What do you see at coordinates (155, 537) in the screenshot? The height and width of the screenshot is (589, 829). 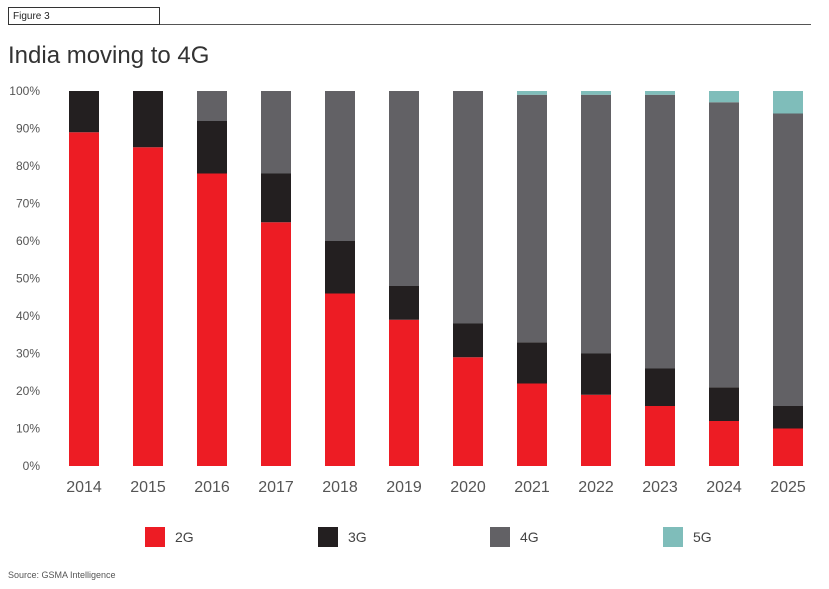 I see `legend-swatch-2g` at bounding box center [155, 537].